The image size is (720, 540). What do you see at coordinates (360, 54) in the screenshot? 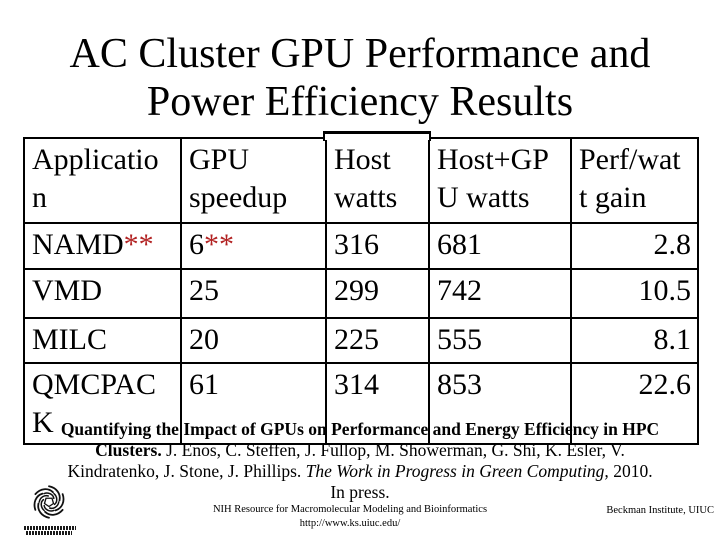
I see `title-line-1: AC Cluster GPU Performance and` at bounding box center [360, 54].